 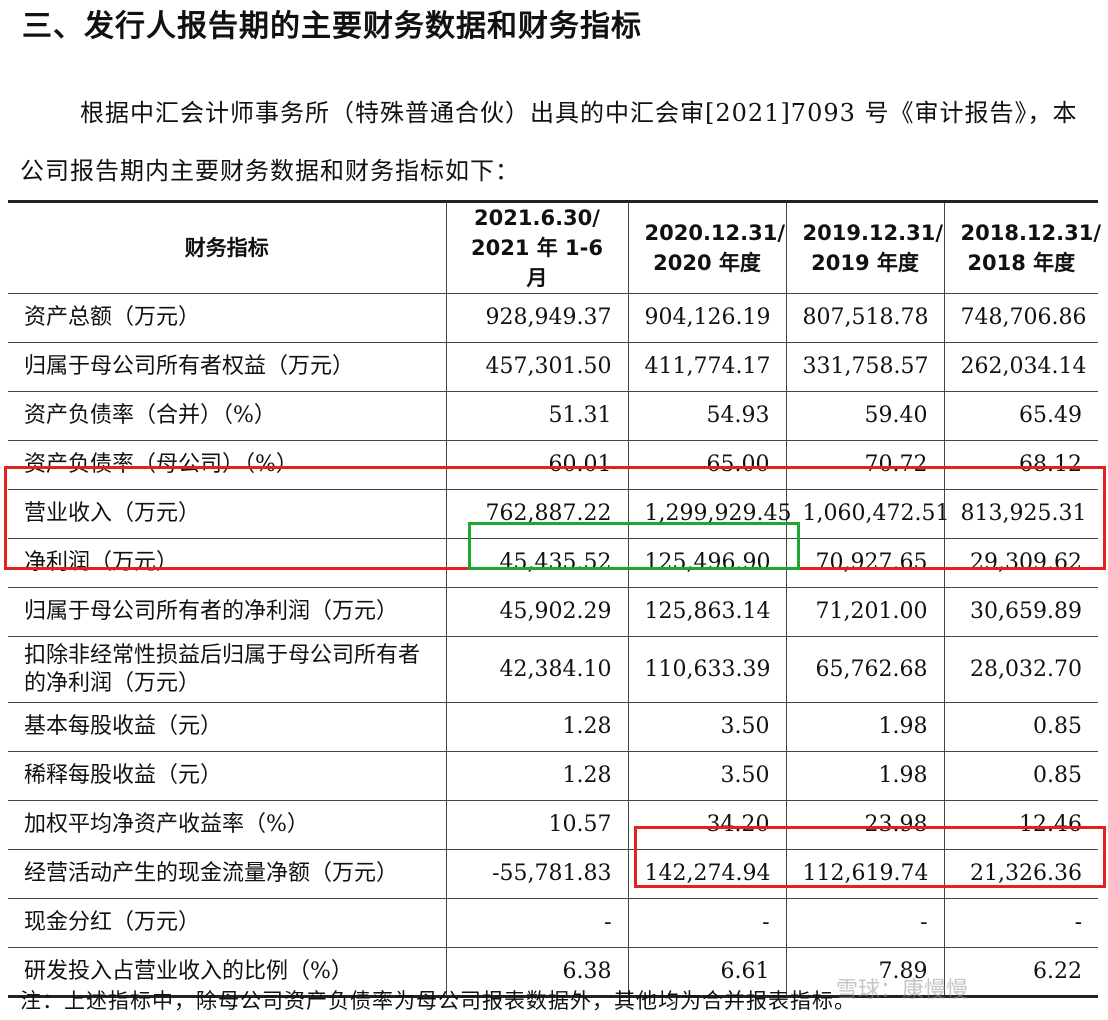 I want to click on cell-value: 125,496.90, so click(x=707, y=563).